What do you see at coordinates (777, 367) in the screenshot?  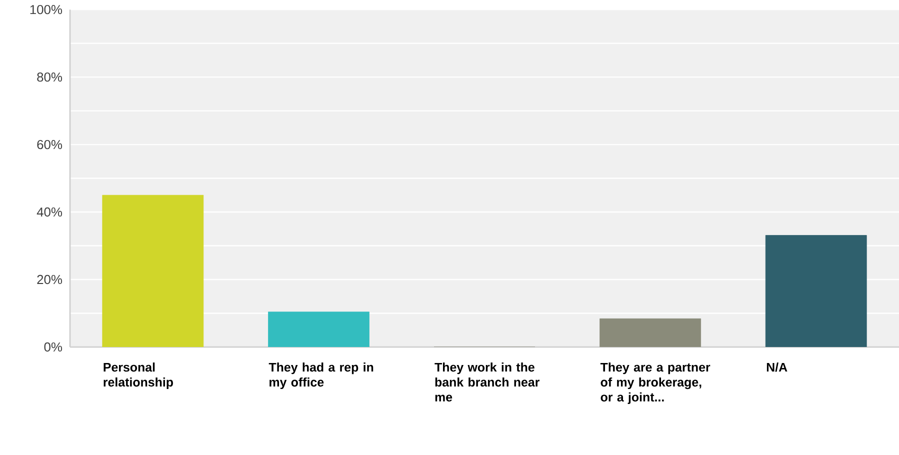 I see `x-tick-label: N/A` at bounding box center [777, 367].